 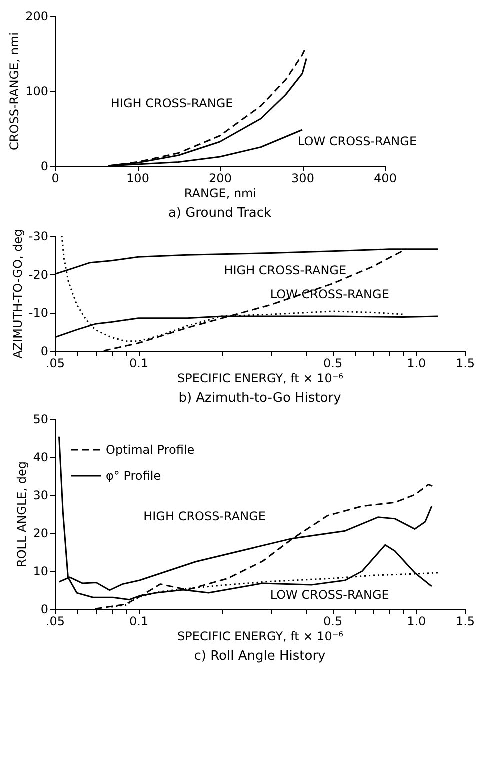 I want to click on y-tick-label: 10, so click(x=40, y=571).